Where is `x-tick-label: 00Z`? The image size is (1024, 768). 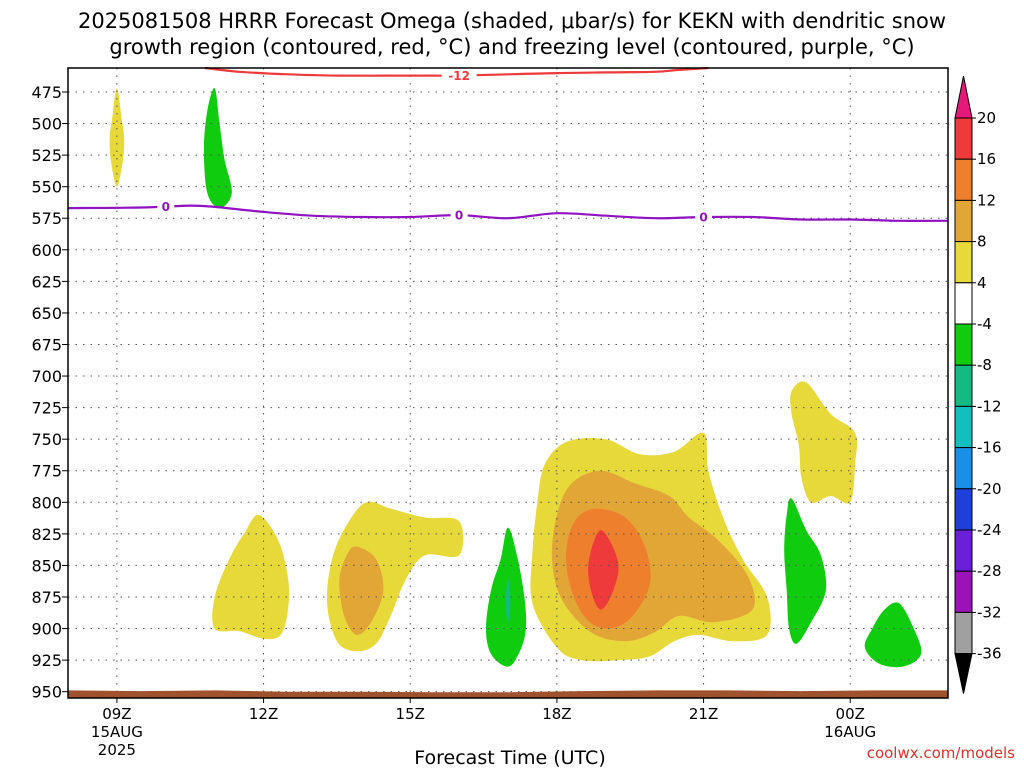 x-tick-label: 00Z is located at coordinates (850, 714).